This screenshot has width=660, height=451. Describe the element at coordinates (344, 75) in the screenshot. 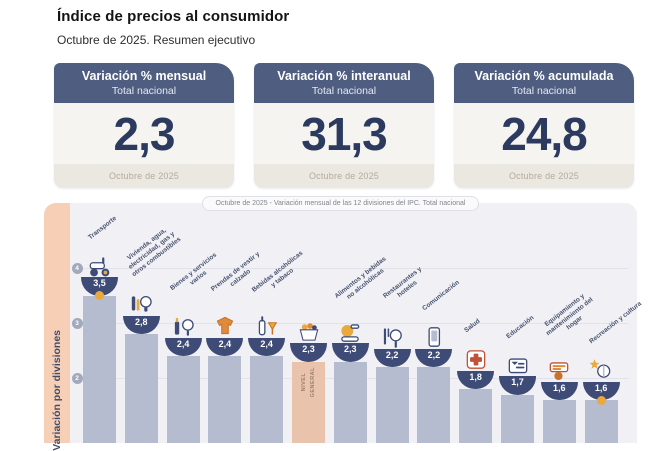

I see `card-title: Variación % interanual` at that location.